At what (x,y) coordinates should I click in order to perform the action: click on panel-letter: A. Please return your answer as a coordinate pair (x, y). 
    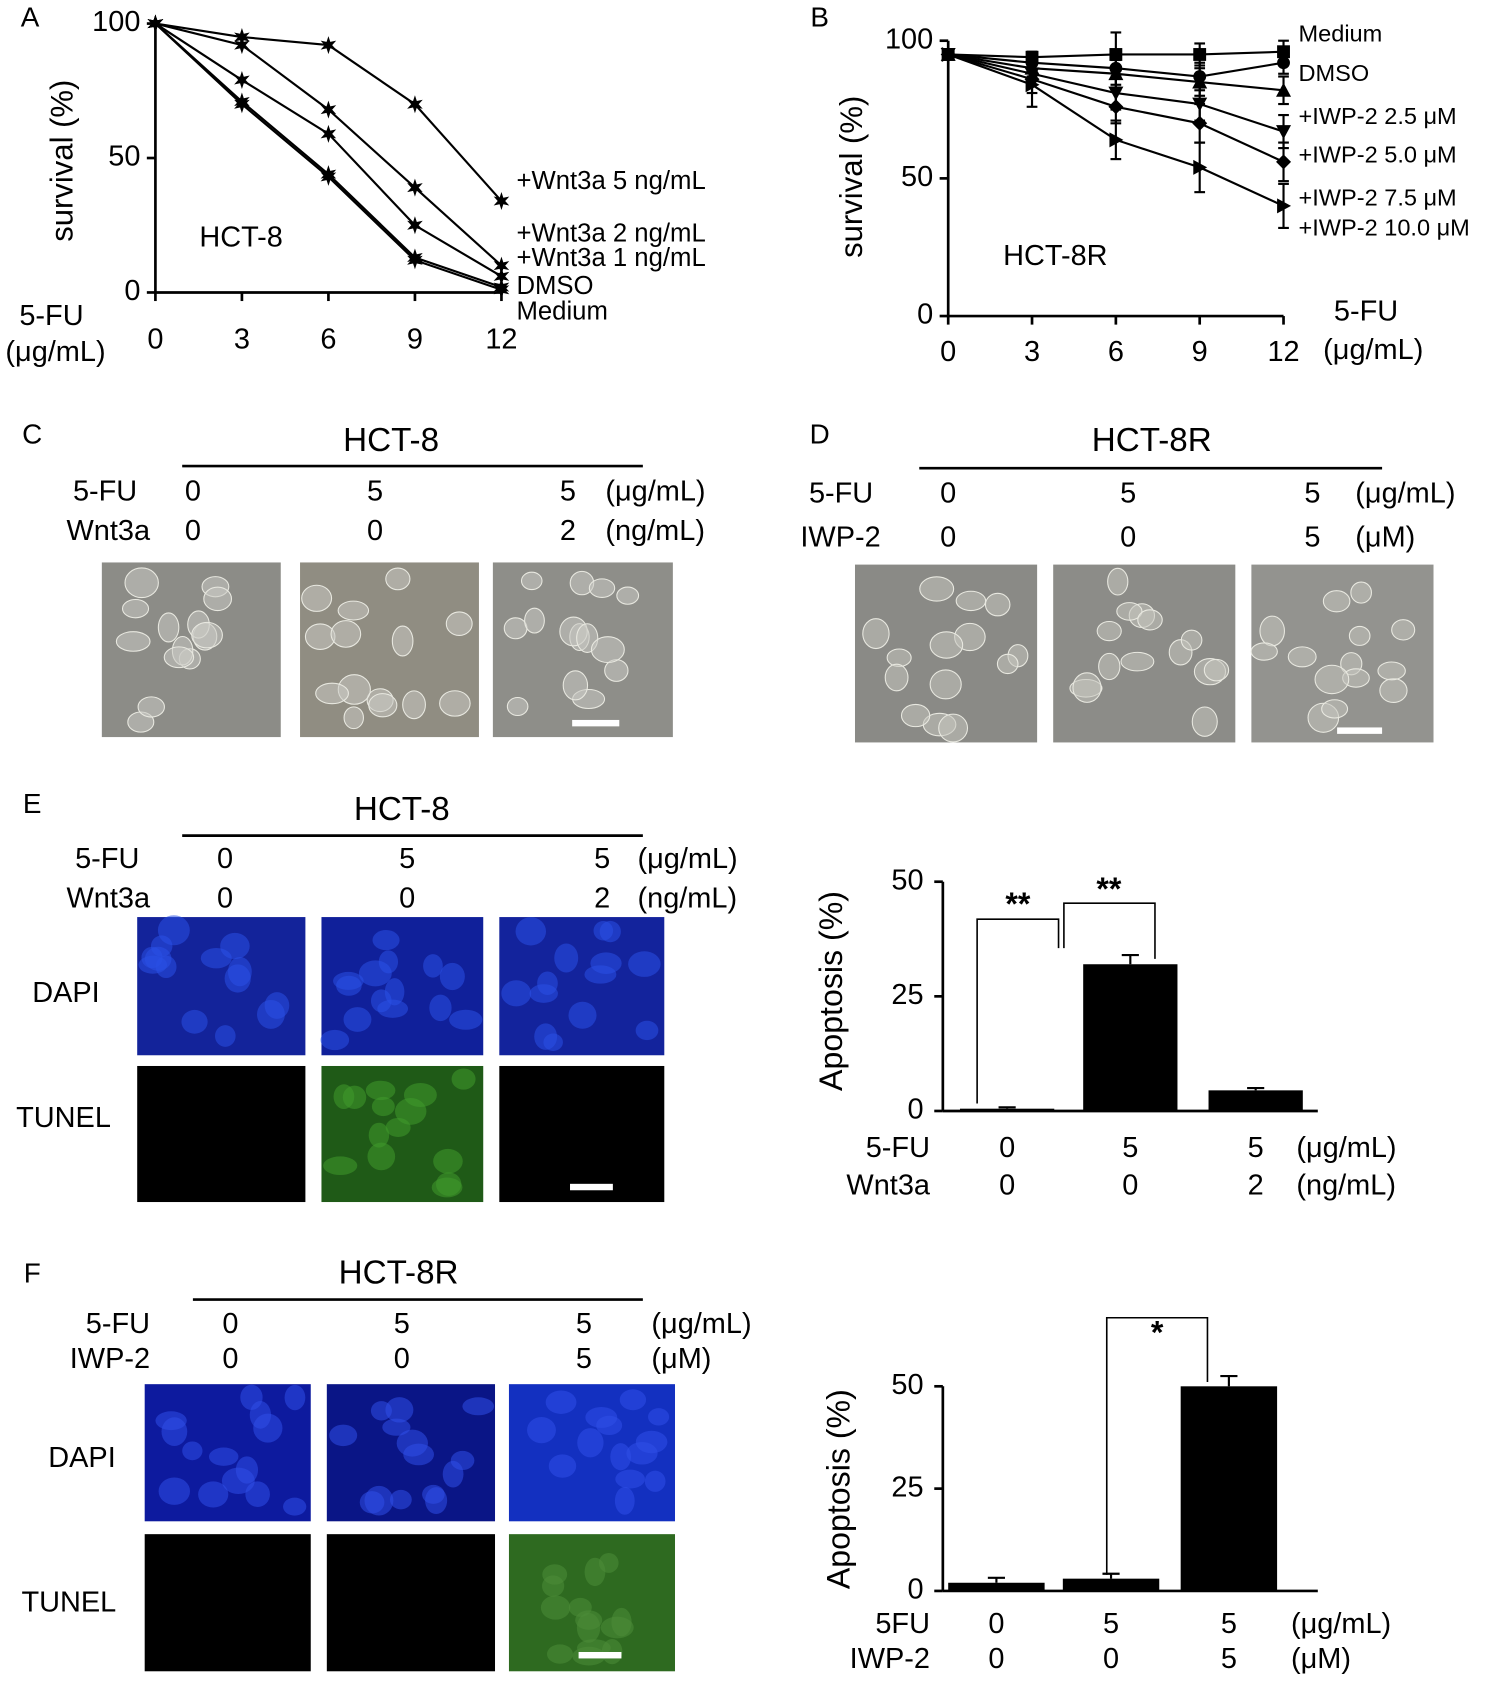
    Looking at the image, I should click on (30, 17).